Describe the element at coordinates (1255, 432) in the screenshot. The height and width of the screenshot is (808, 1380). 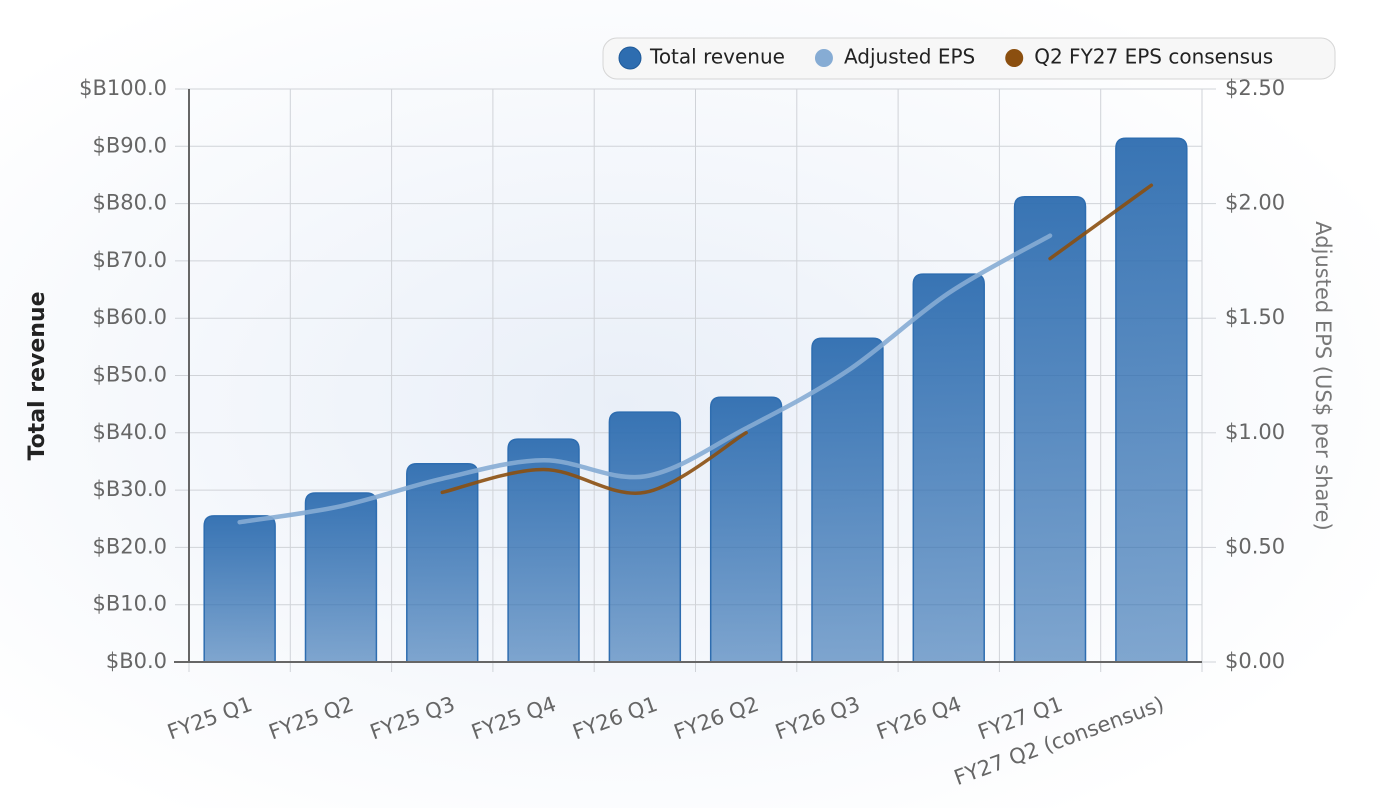
I see `y2-tick-label: $1.00` at that location.